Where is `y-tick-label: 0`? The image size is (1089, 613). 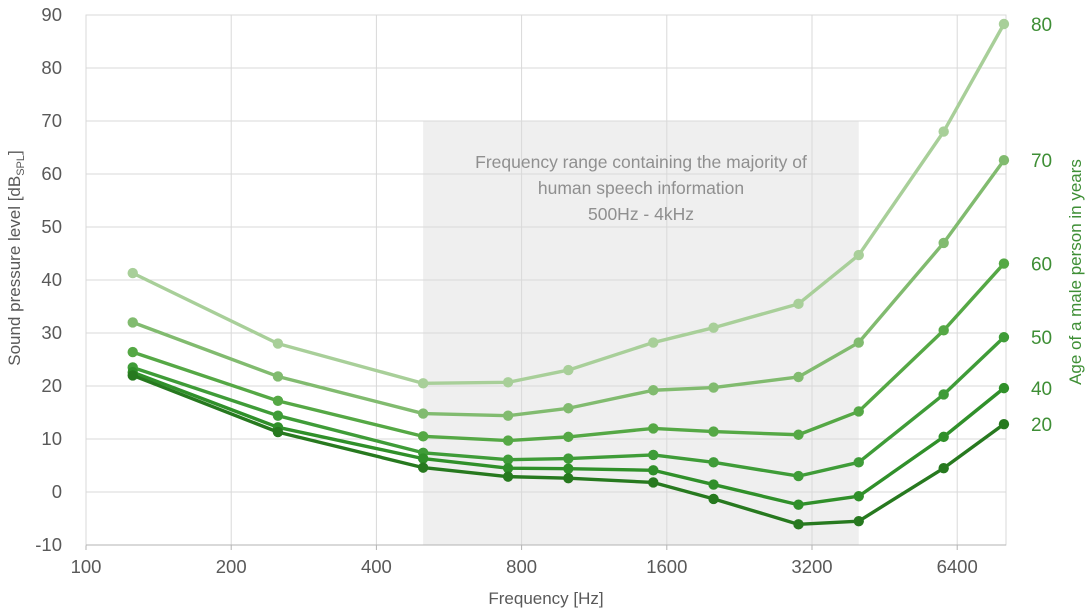 y-tick-label: 0 is located at coordinates (57, 491).